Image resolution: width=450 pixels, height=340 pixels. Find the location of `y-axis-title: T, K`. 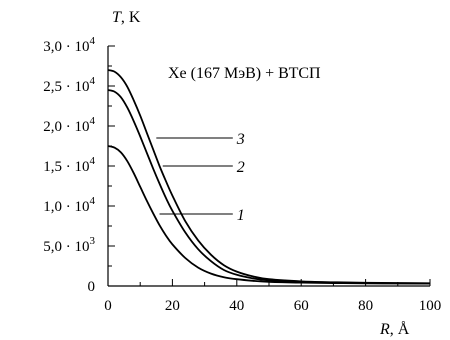

y-axis-title: T, K is located at coordinates (126, 17).